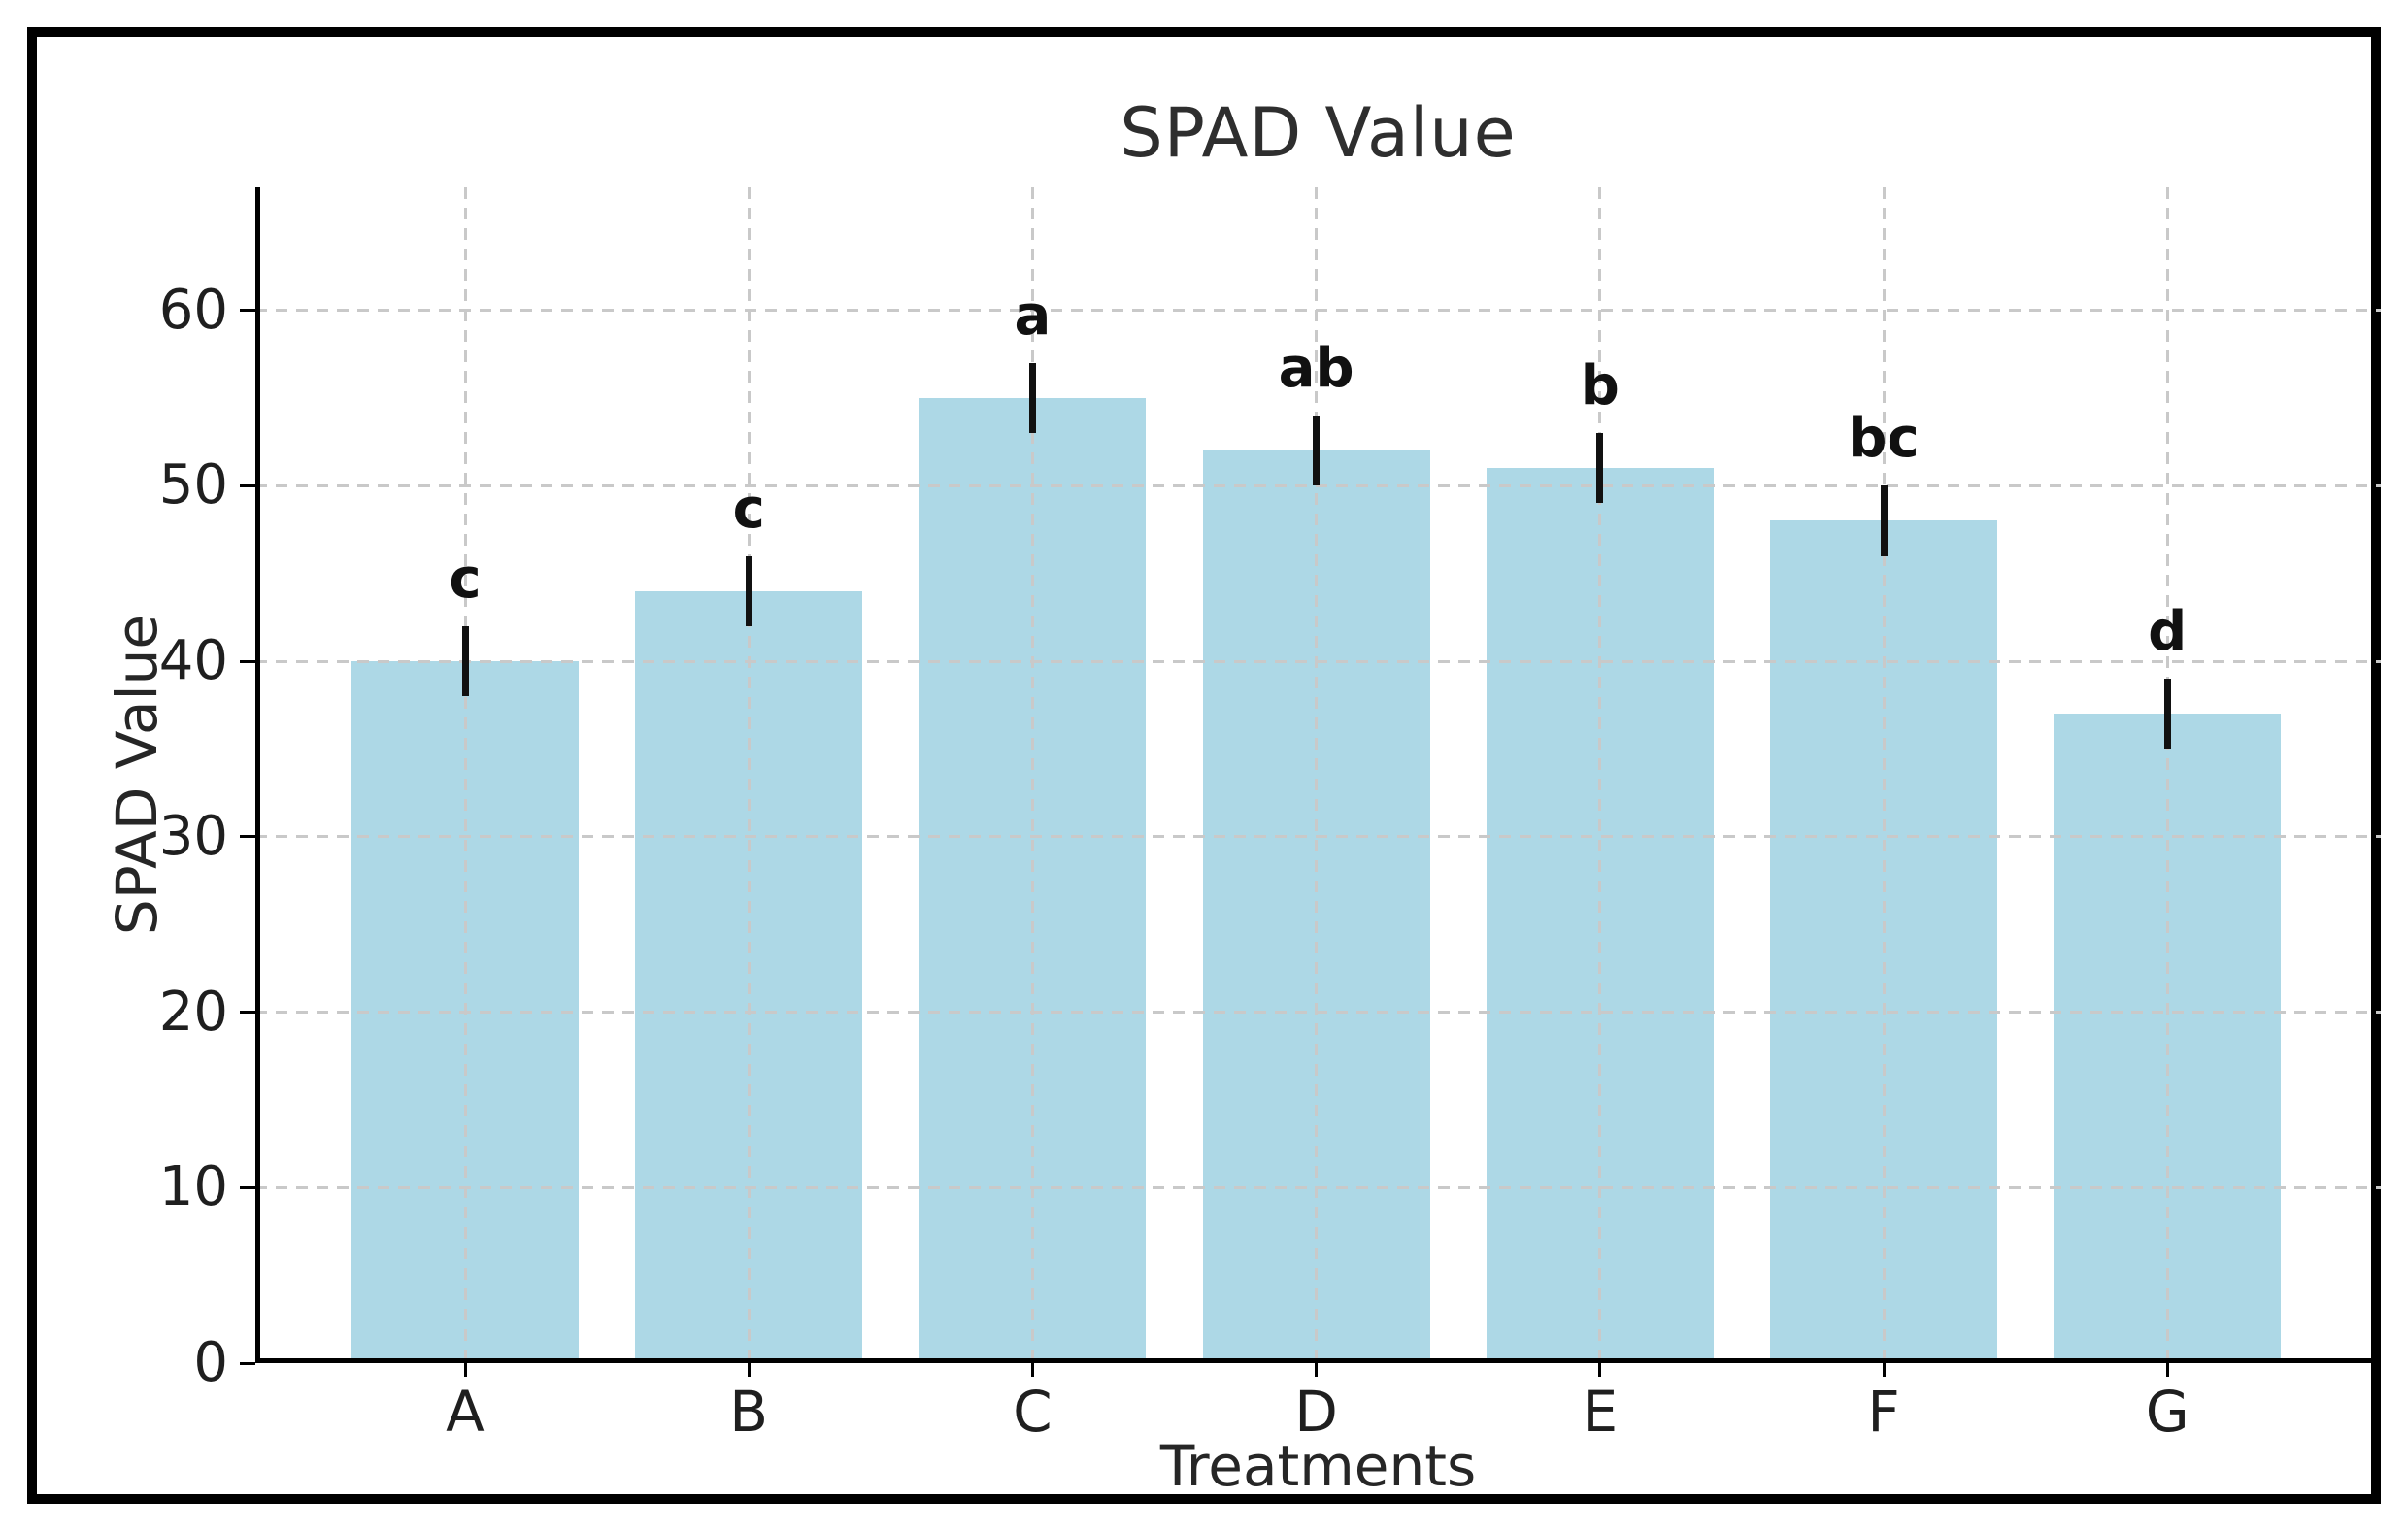 This screenshot has height=1533, width=2408. Describe the element at coordinates (1884, 775) in the screenshot. I see `x-gridline-F` at that location.